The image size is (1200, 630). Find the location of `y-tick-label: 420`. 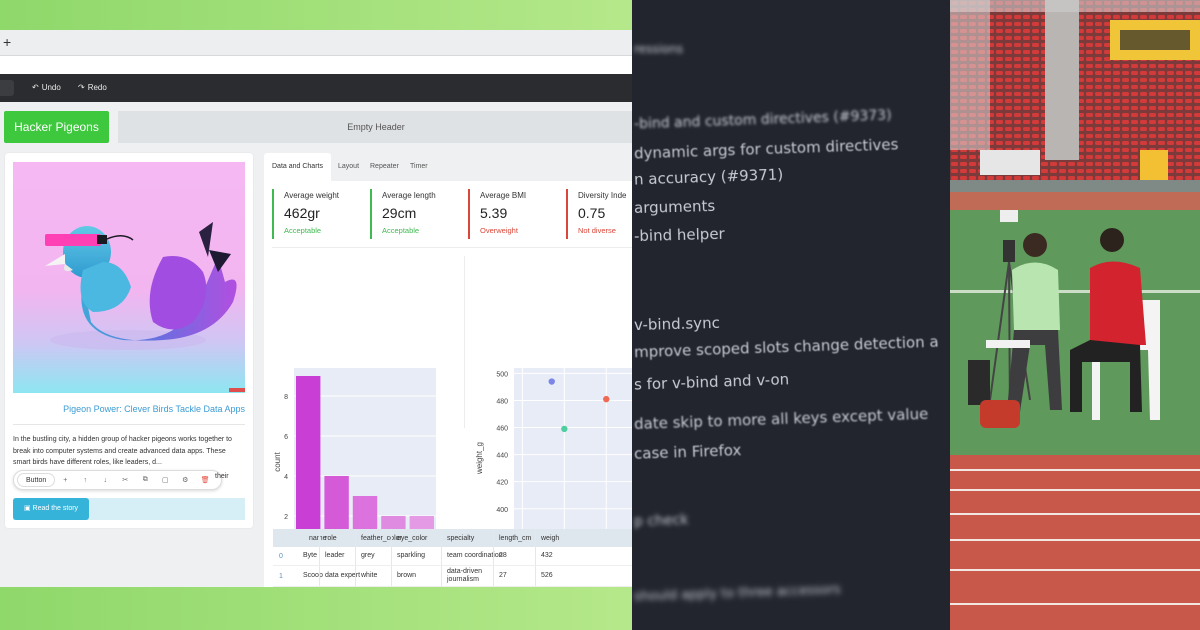

y-tick-label: 420 is located at coordinates (502, 483).